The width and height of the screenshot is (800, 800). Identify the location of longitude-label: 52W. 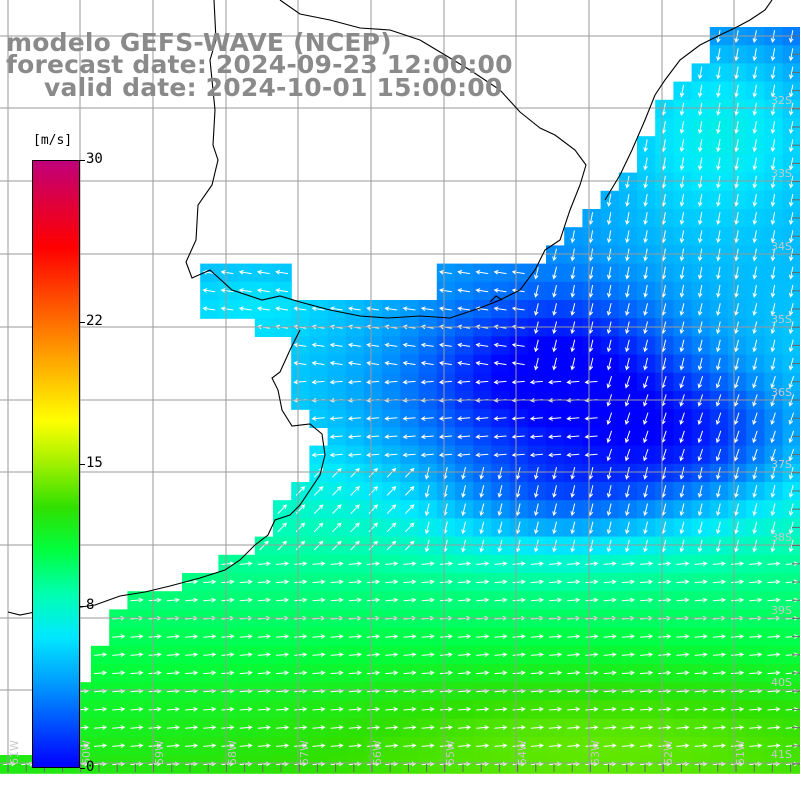
(668, 752).